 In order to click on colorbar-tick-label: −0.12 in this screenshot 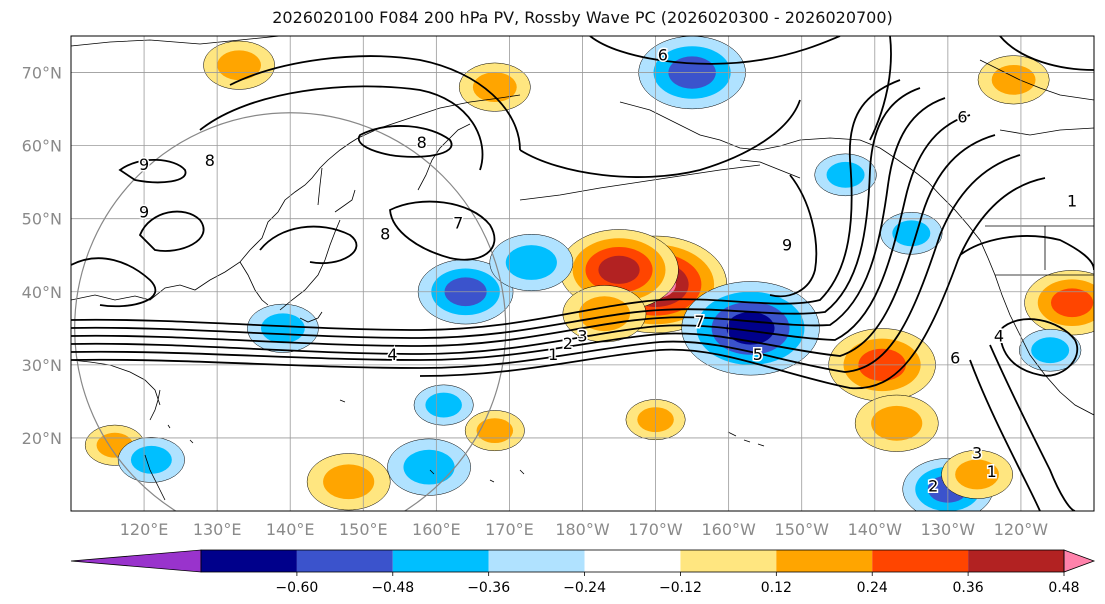, I will do `click(680, 588)`.